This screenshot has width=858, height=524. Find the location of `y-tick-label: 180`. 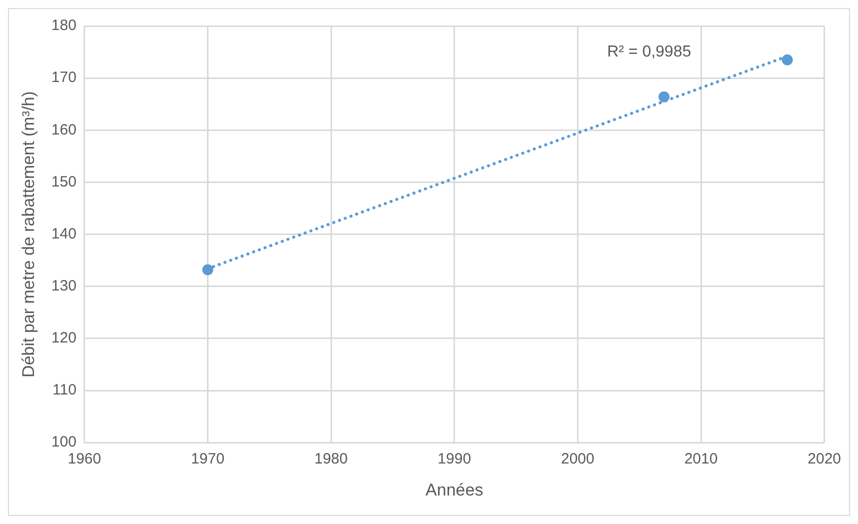

y-tick-label: 180 is located at coordinates (63, 25).